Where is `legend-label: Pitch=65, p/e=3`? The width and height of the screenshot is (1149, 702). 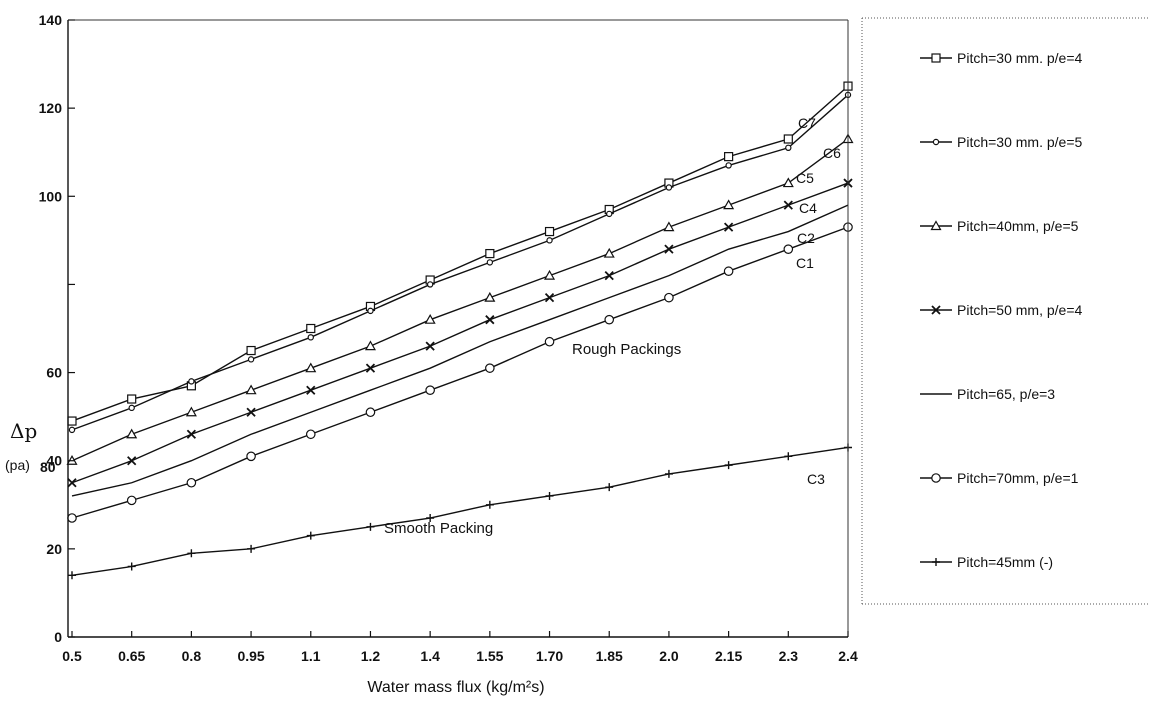
legend-label: Pitch=65, p/e=3 is located at coordinates (1006, 394).